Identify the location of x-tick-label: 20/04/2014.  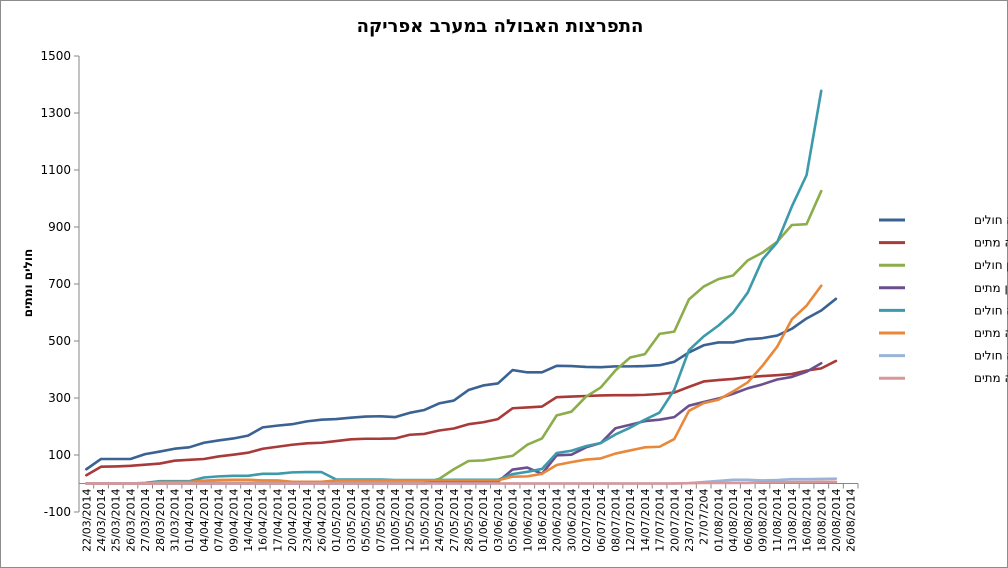
(292, 520).